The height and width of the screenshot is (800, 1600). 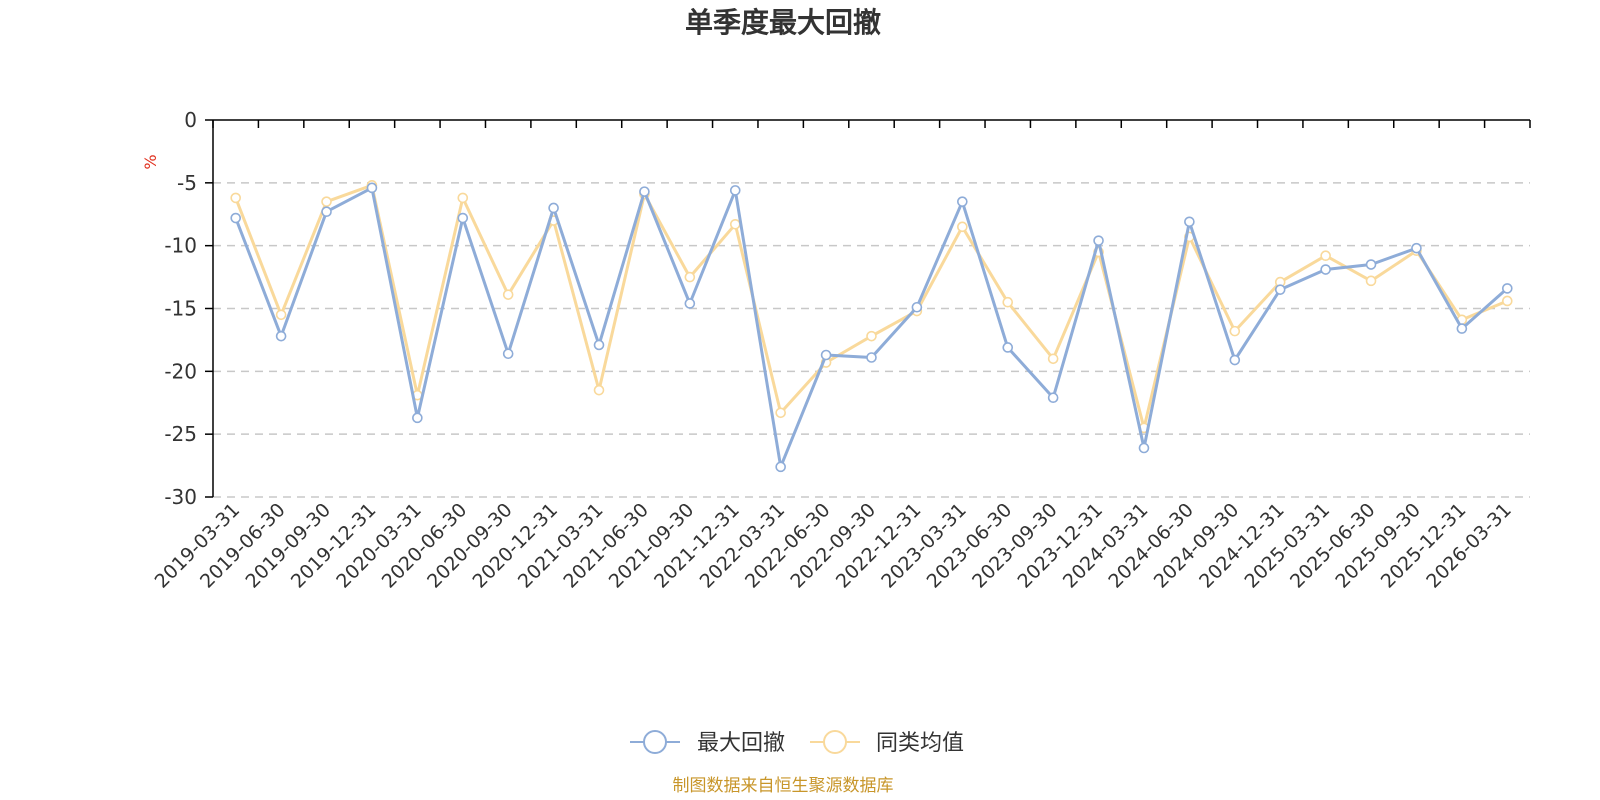 What do you see at coordinates (783, 786) in the screenshot?
I see `source-note: 制图数据来自恒生聚源数据库` at bounding box center [783, 786].